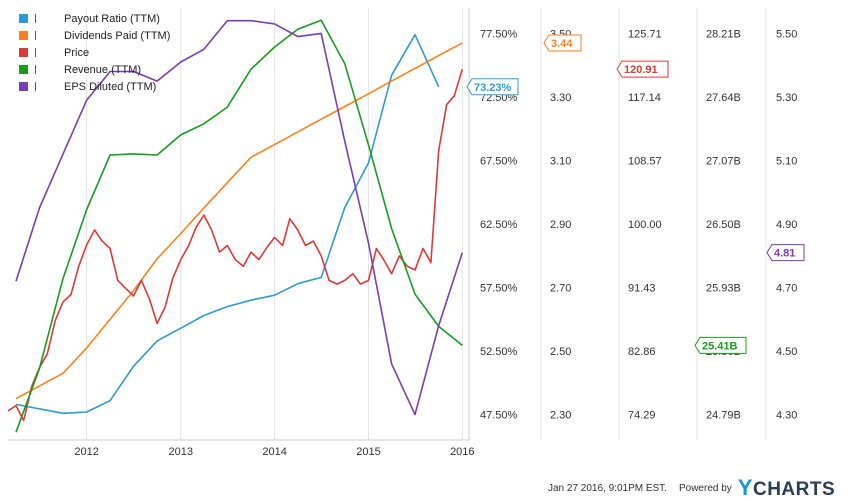 Image resolution: width=850 pixels, height=501 pixels. What do you see at coordinates (499, 34) in the screenshot?
I see `y-tick-label-payout: 77.50%` at bounding box center [499, 34].